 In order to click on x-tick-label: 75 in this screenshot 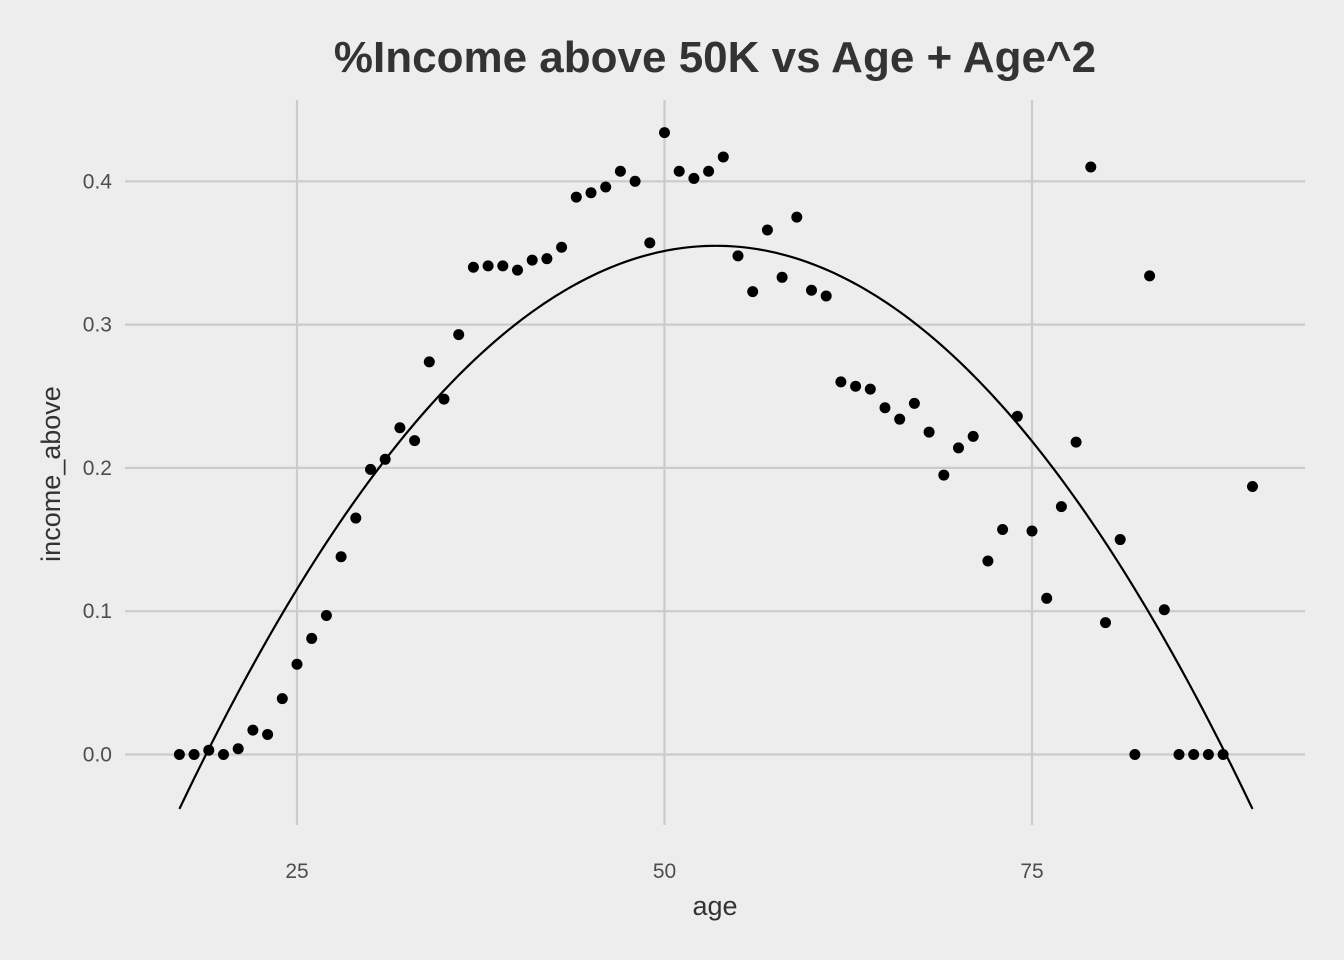, I will do `click(1031, 871)`.